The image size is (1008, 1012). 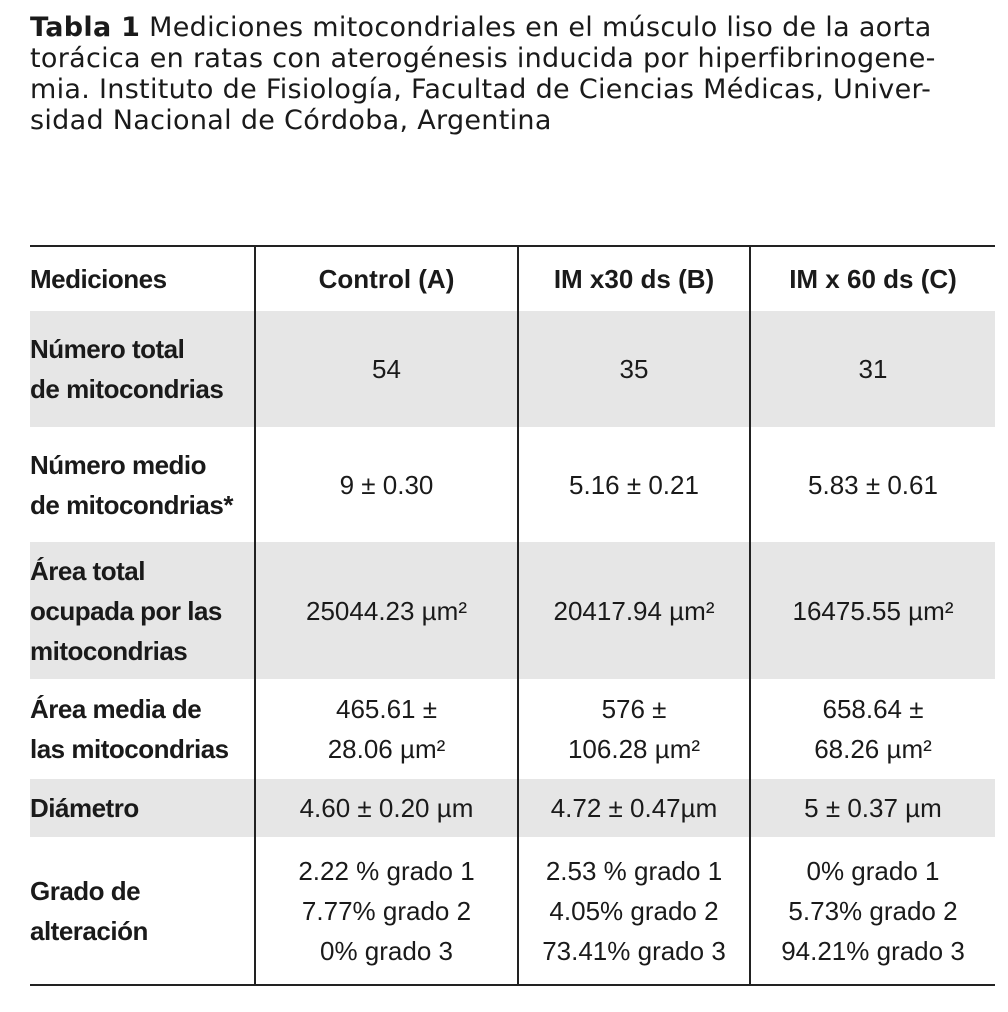 I want to click on header-cell: IM x 60 ds (C), so click(x=872, y=278).